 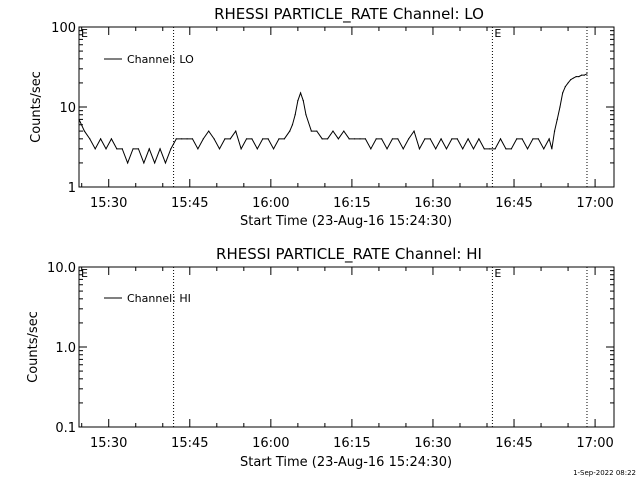 What do you see at coordinates (72, 188) in the screenshot?
I see `y-tick-label: 1` at bounding box center [72, 188].